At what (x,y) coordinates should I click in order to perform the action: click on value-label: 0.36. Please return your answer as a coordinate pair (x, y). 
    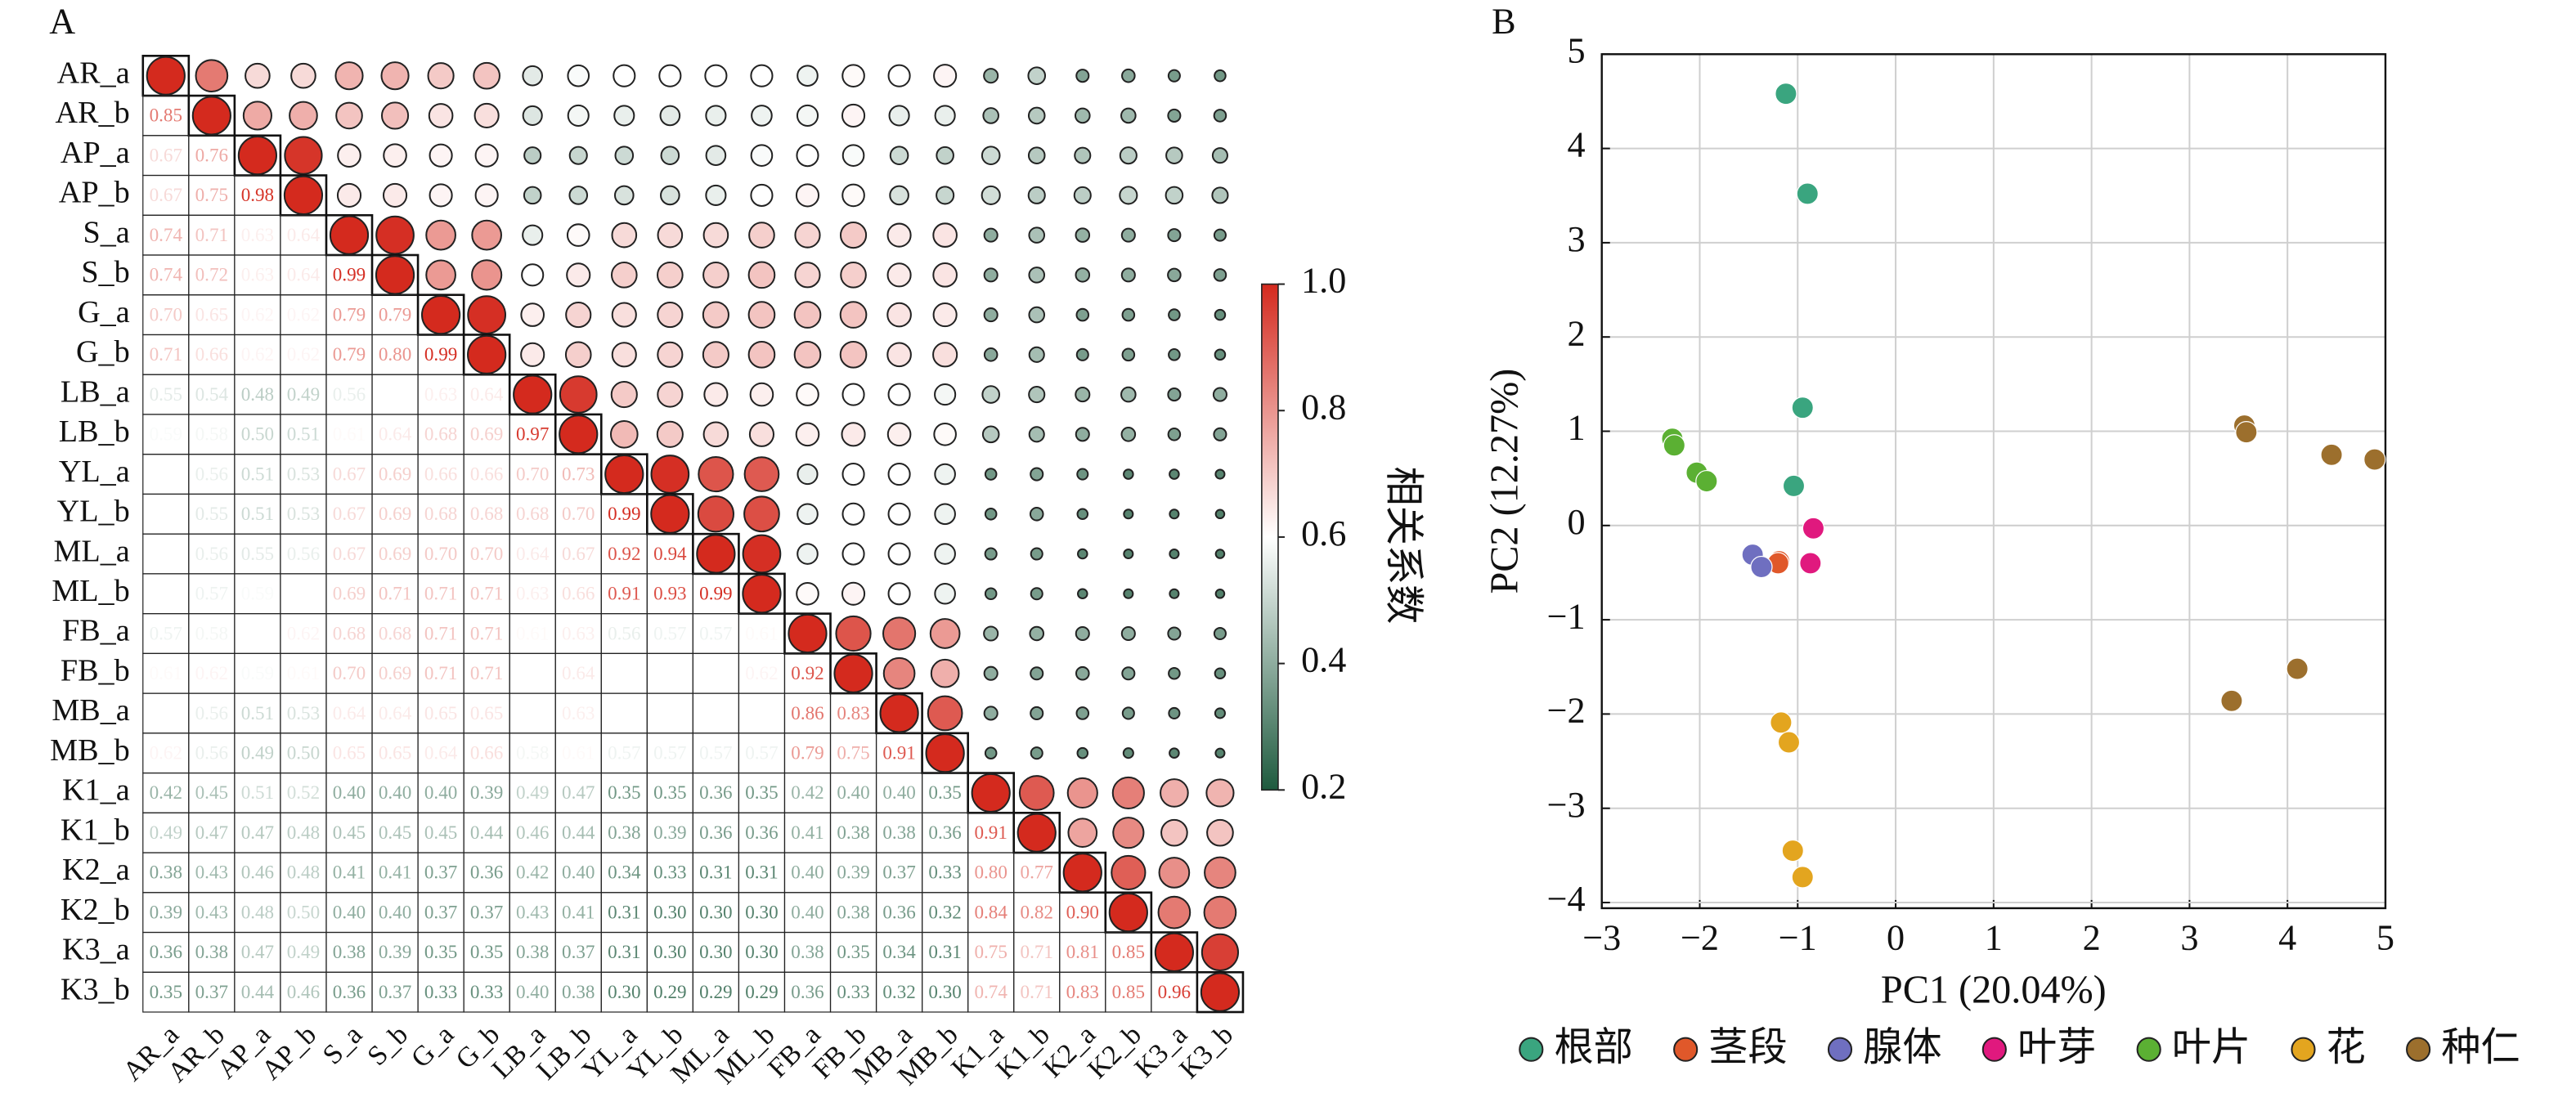
    Looking at the image, I should click on (166, 951).